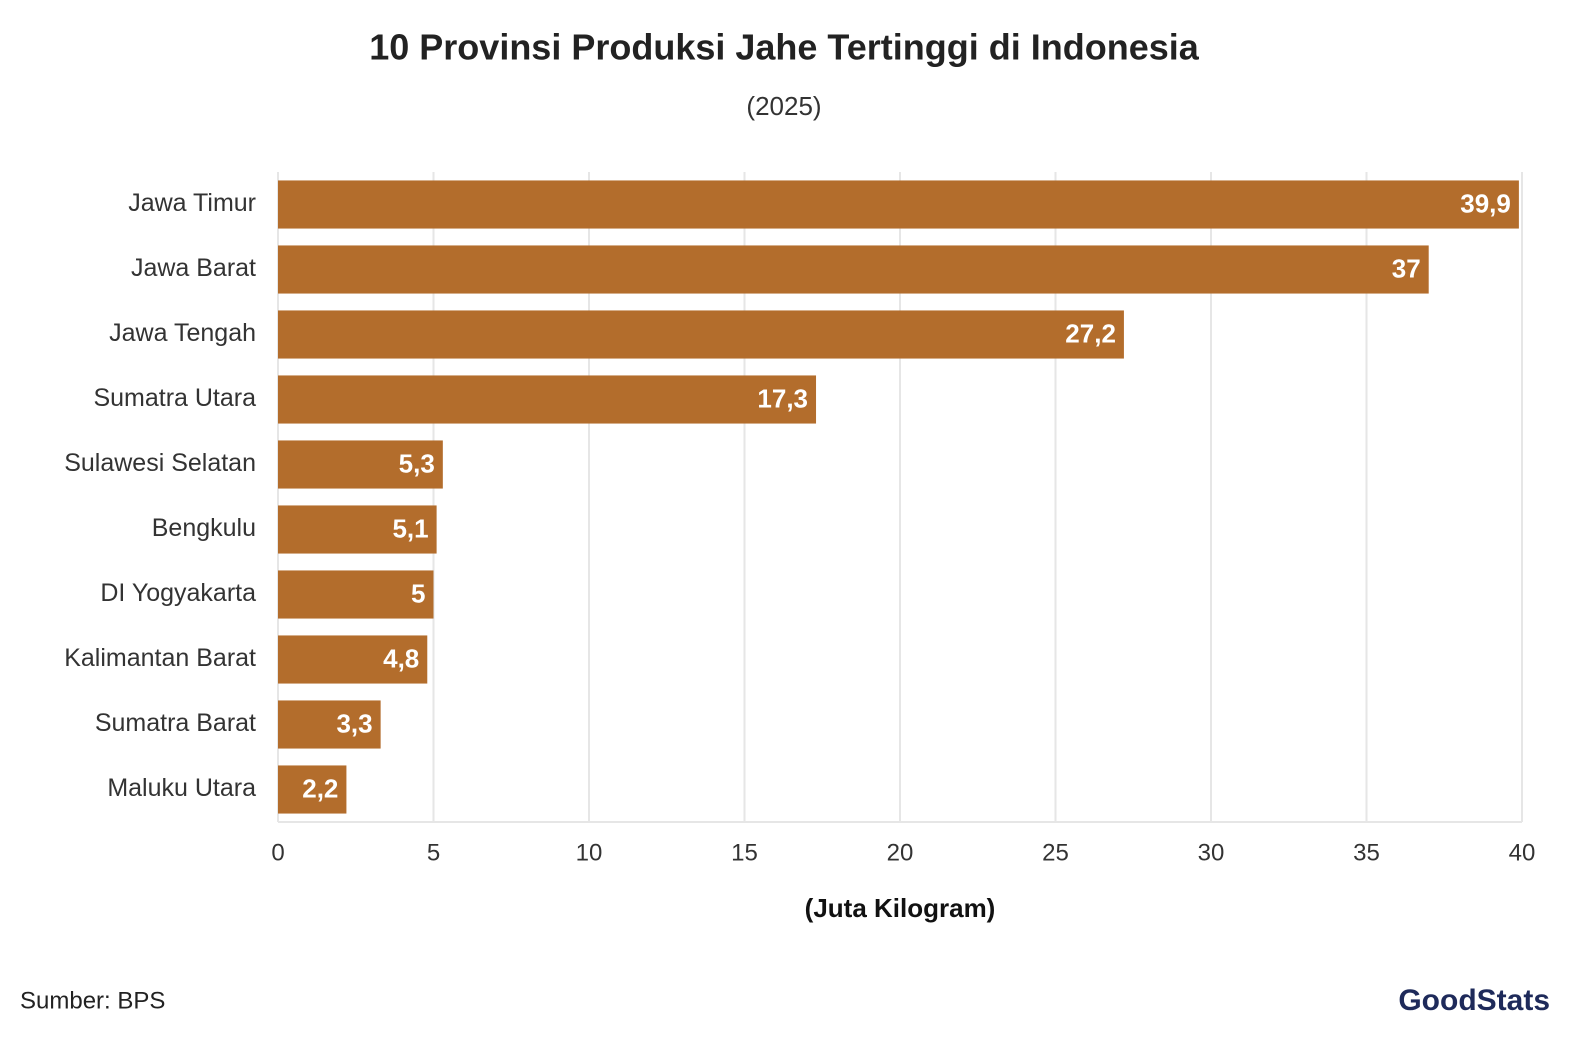 The width and height of the screenshot is (1588, 1061). Describe the element at coordinates (320, 788) in the screenshot. I see `value-label: 2,2` at that location.